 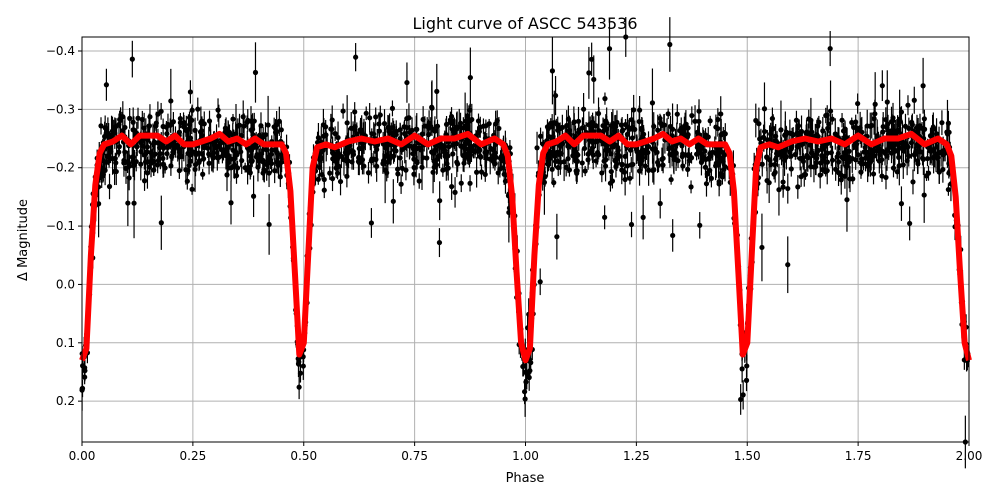 What do you see at coordinates (525, 452) in the screenshot?
I see `x-axis: 0.00 0.25 0.50 0.75 1.00 1.25 1.50 1.75 2.00` at bounding box center [525, 452].